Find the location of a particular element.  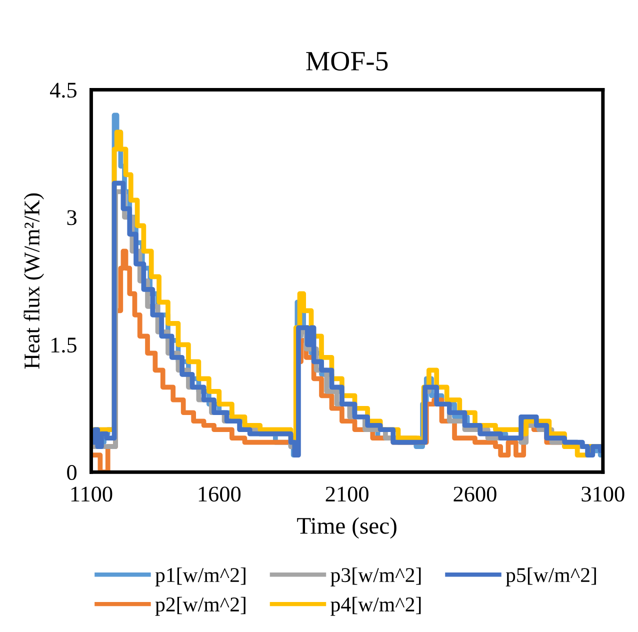

x-tick-label: 1100 is located at coordinates (91, 494).